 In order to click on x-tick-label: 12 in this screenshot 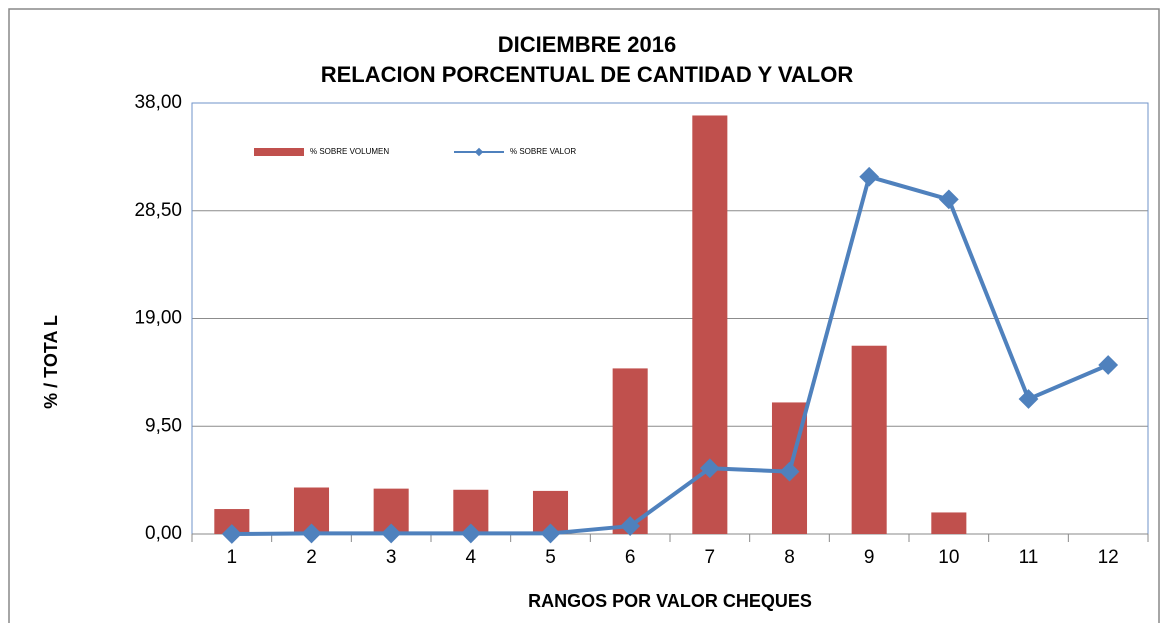, I will do `click(1108, 557)`.